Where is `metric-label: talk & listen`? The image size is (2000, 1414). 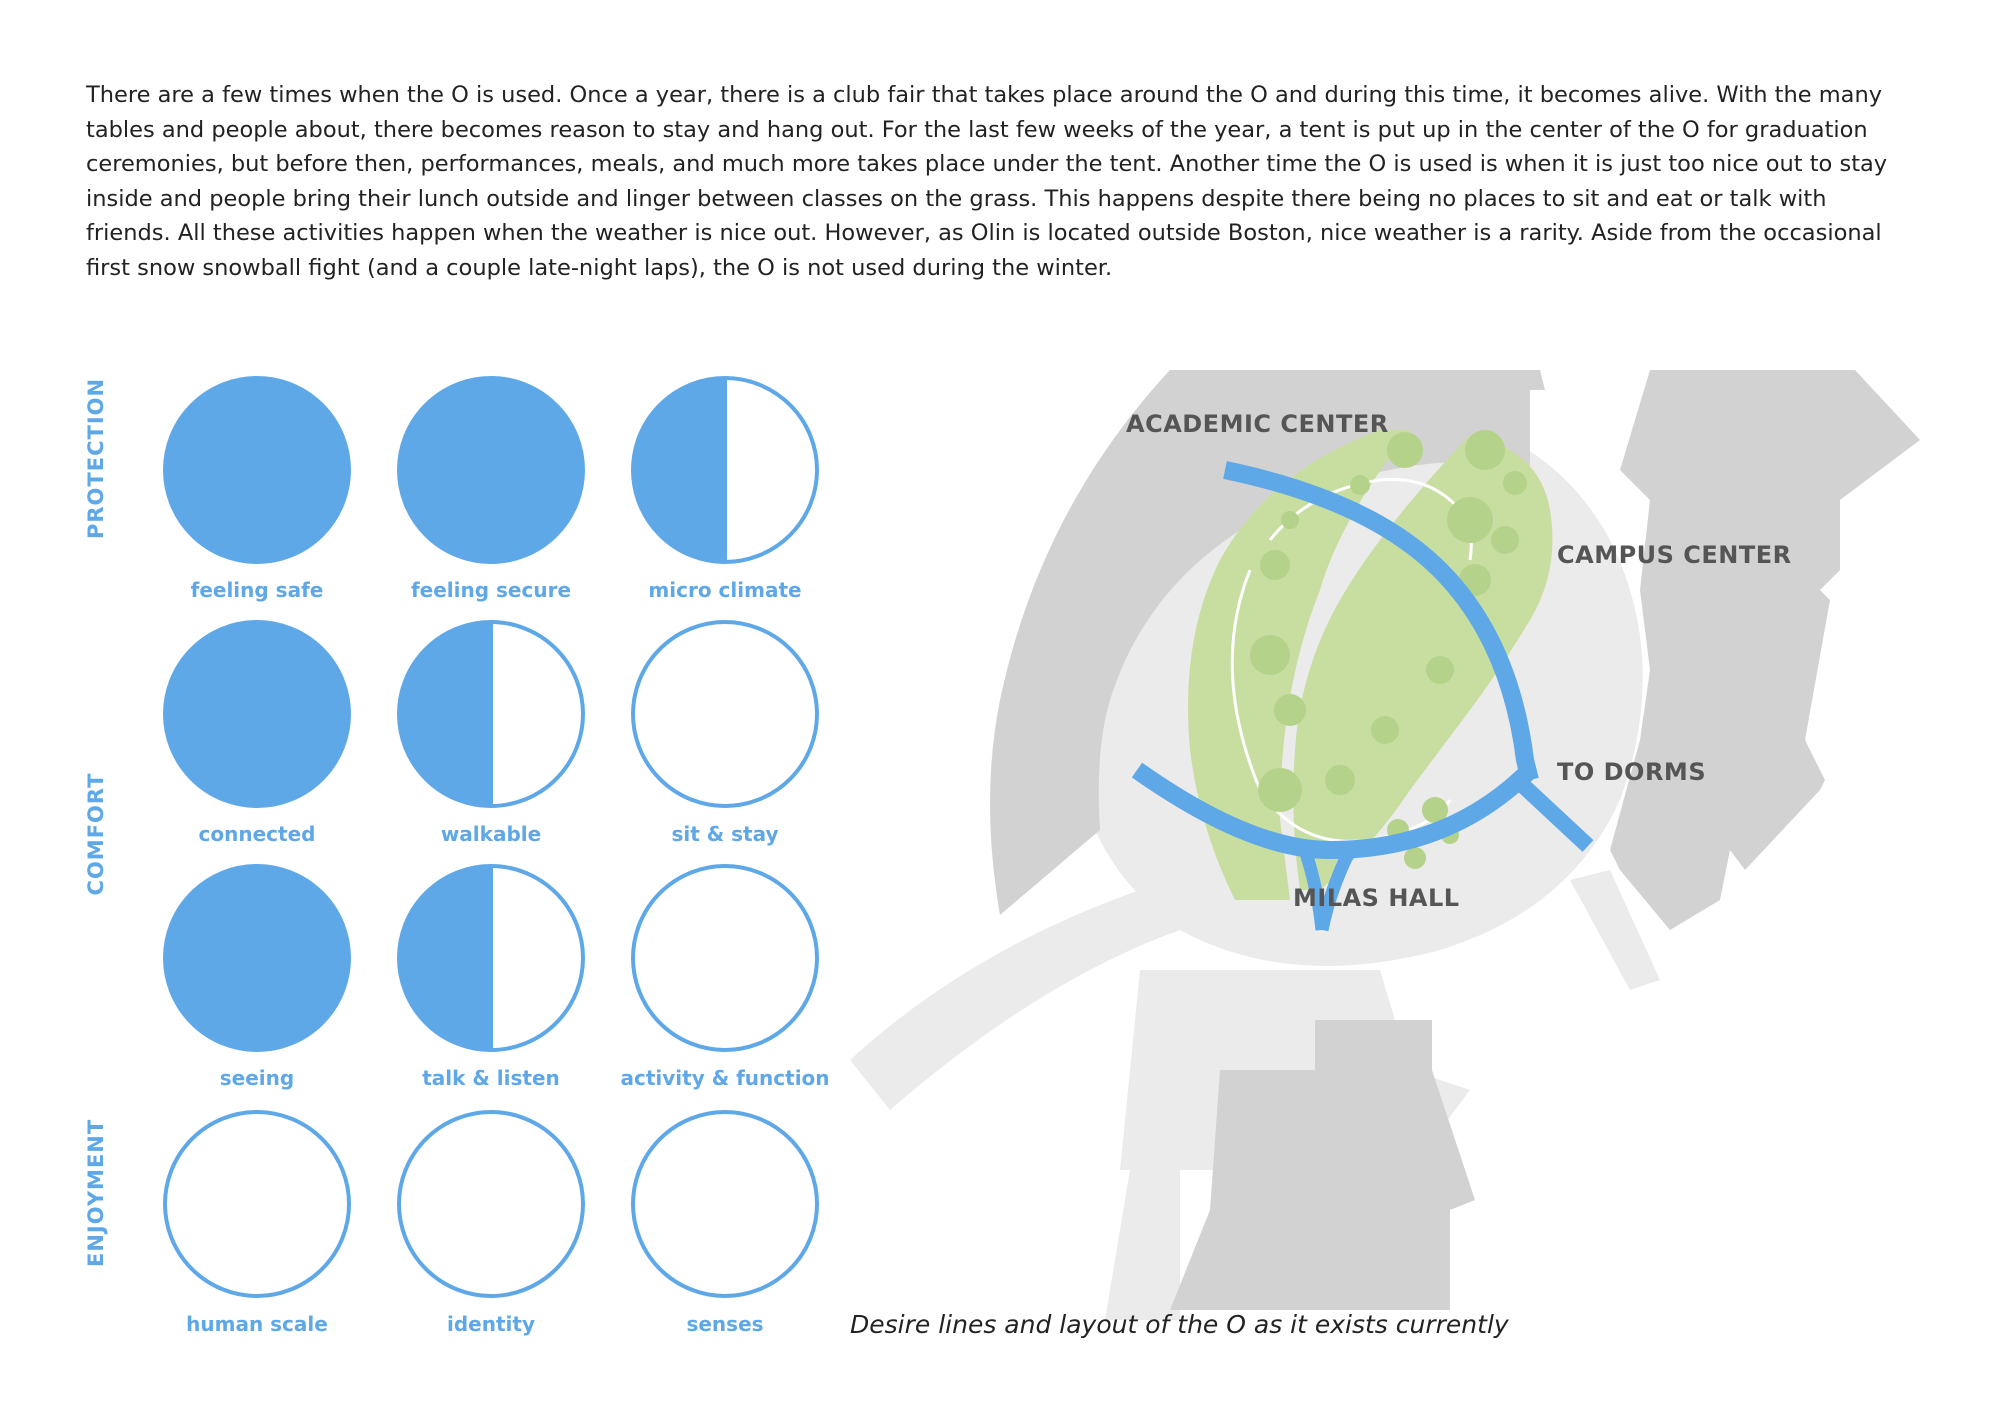
metric-label: talk & listen is located at coordinates (491, 1078).